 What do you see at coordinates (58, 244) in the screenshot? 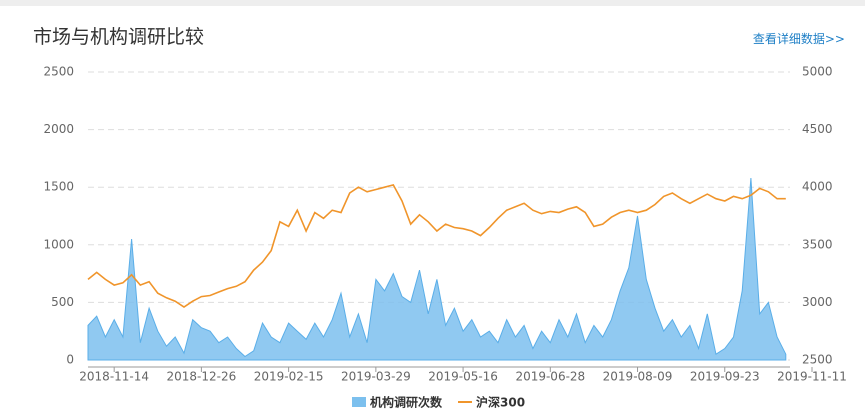
I see `y-tick-label: 1000` at bounding box center [58, 244].